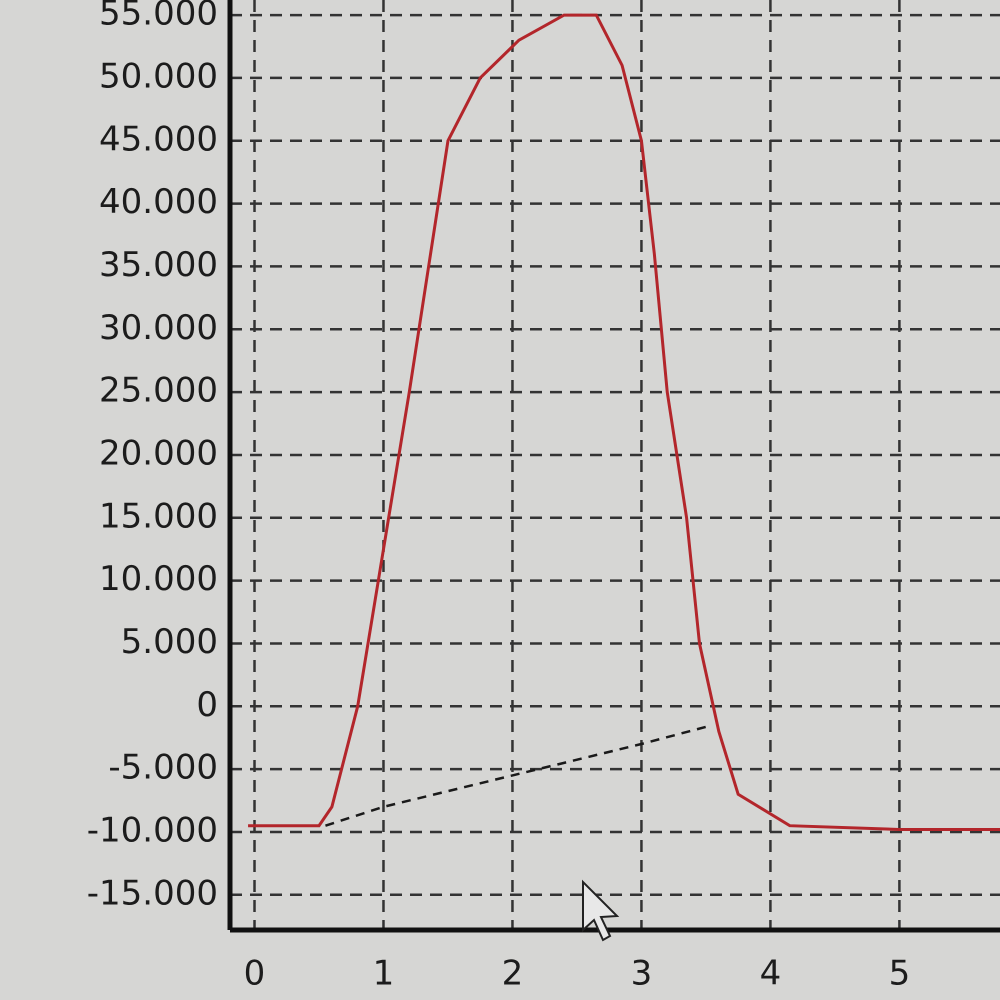 Image resolution: width=1000 pixels, height=1000 pixels. I want to click on y-tick-label: -15.000, so click(152, 893).